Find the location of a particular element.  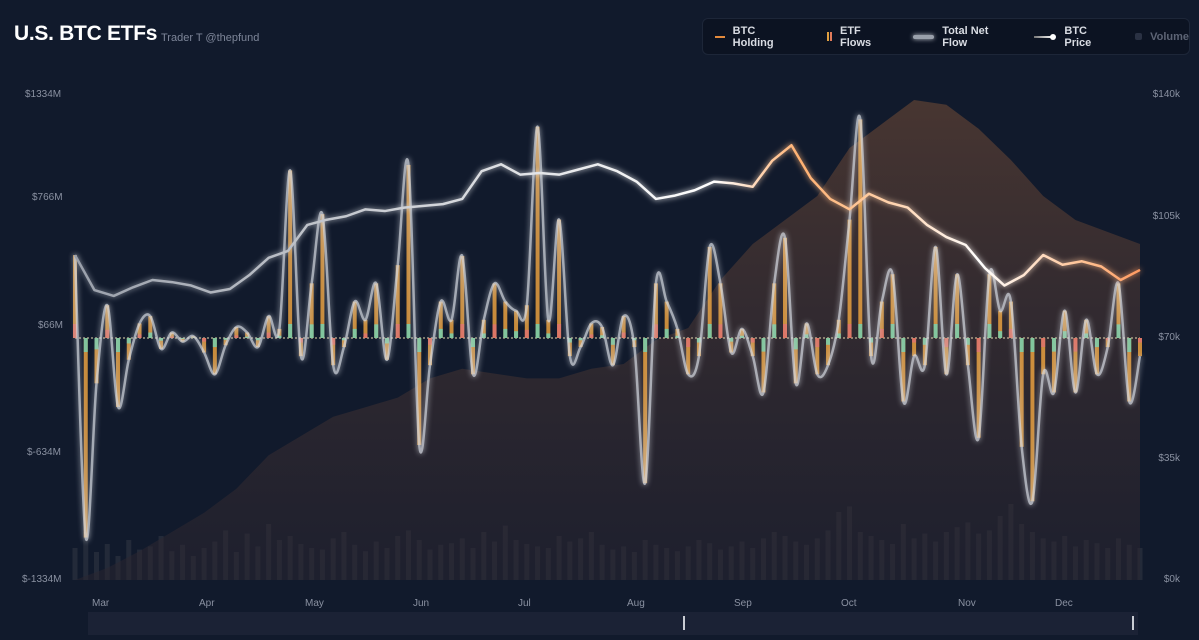

left-axis-tick: $-1334M is located at coordinates (42, 579).